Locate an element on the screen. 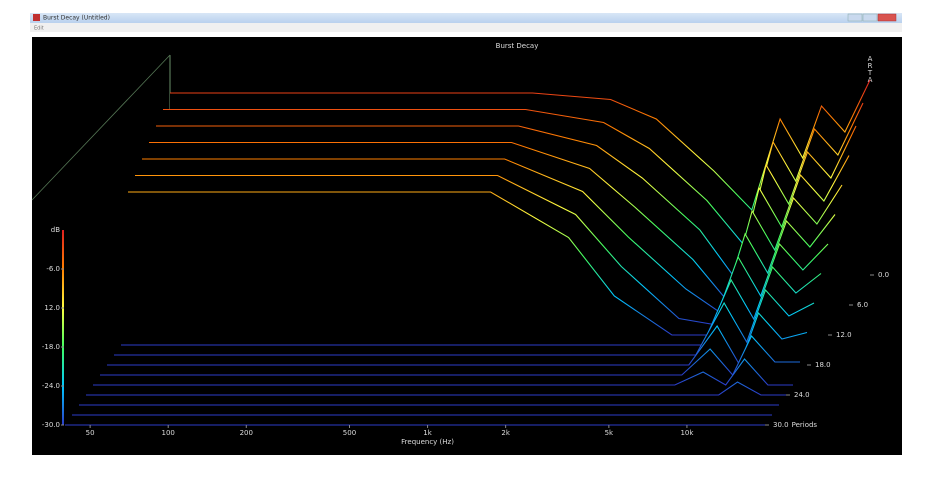 The height and width of the screenshot is (479, 933). z-axis-label: dB is located at coordinates (55, 230).